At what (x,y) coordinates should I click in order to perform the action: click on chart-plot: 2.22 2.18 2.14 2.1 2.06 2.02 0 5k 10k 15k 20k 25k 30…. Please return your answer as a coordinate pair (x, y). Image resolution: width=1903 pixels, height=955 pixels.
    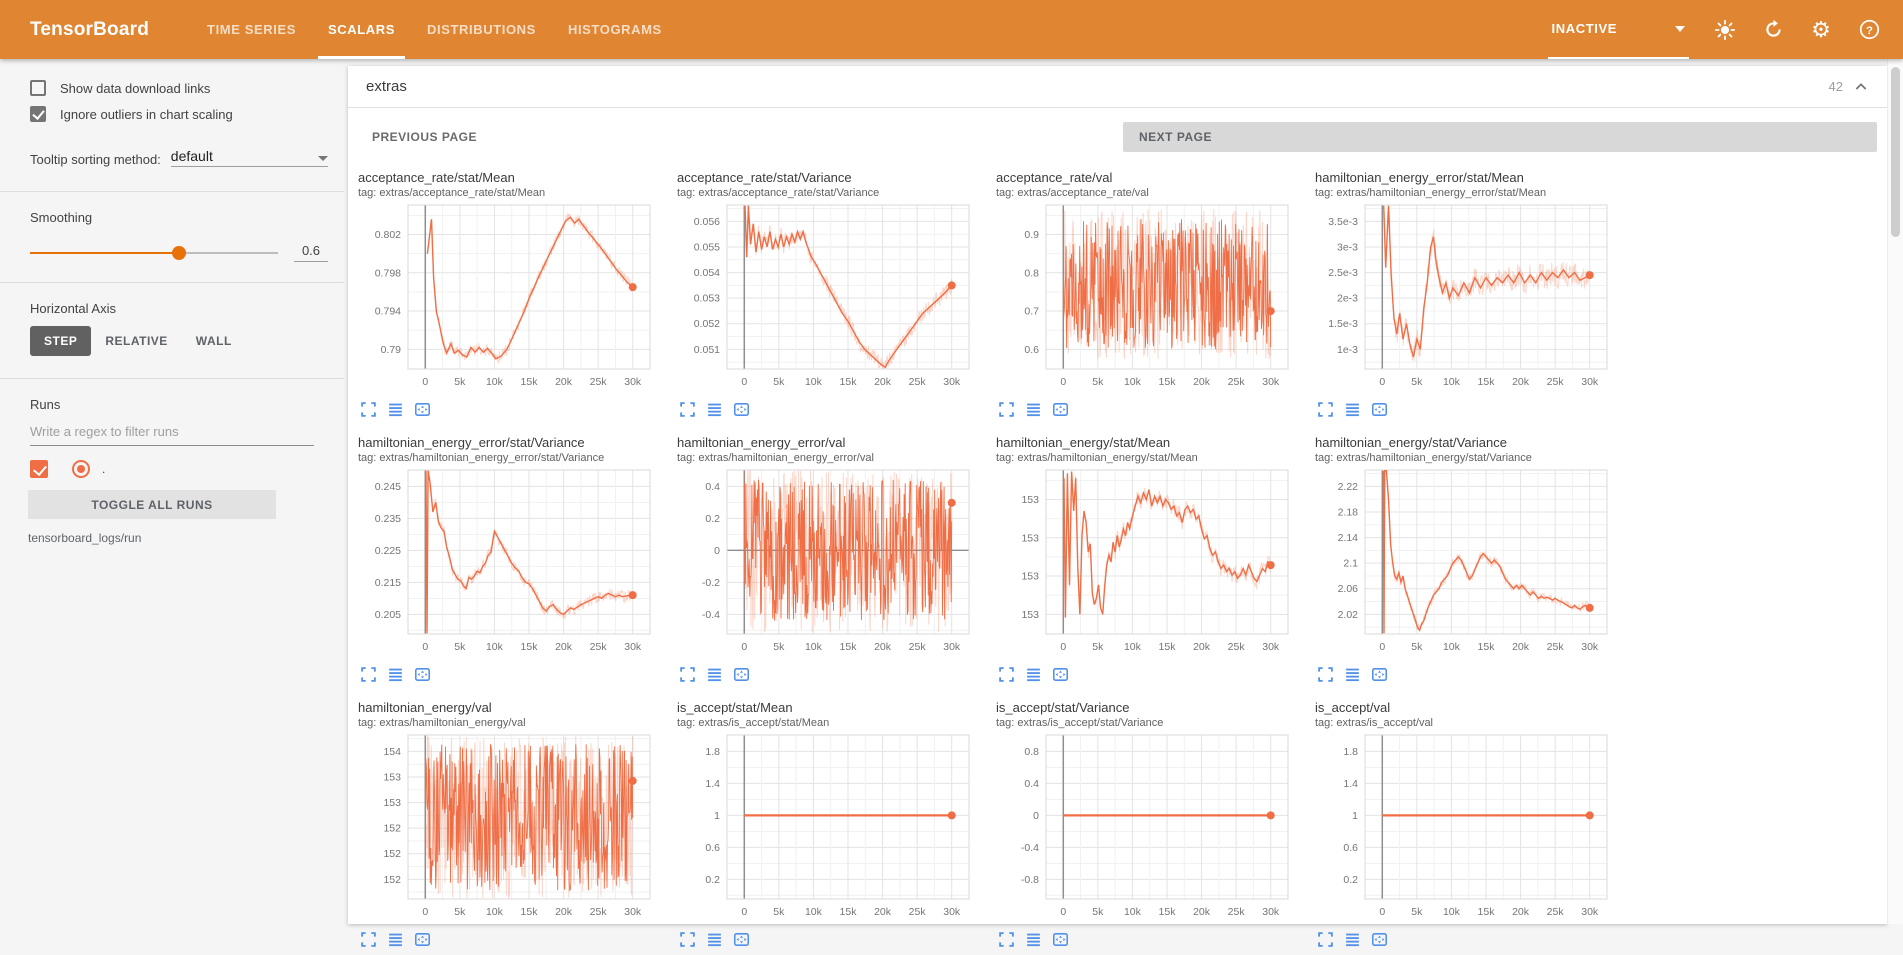
    Looking at the image, I should click on (1465, 562).